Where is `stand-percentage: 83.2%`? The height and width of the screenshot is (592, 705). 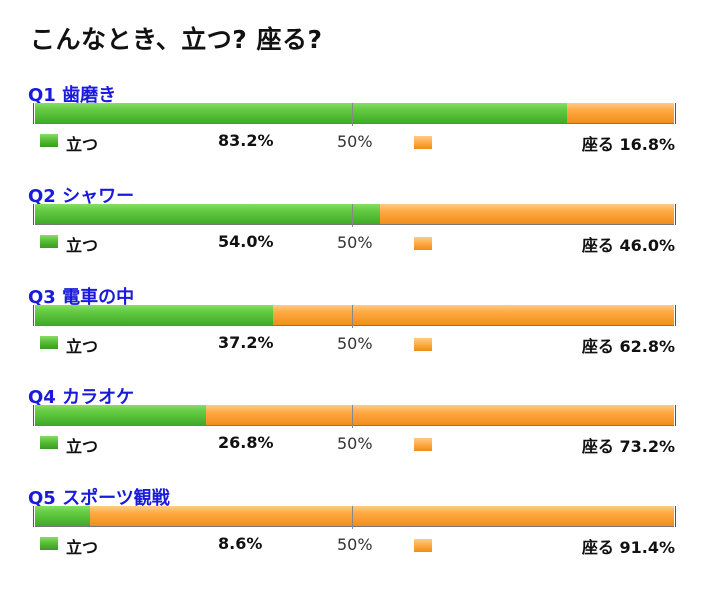
stand-percentage: 83.2% is located at coordinates (246, 140).